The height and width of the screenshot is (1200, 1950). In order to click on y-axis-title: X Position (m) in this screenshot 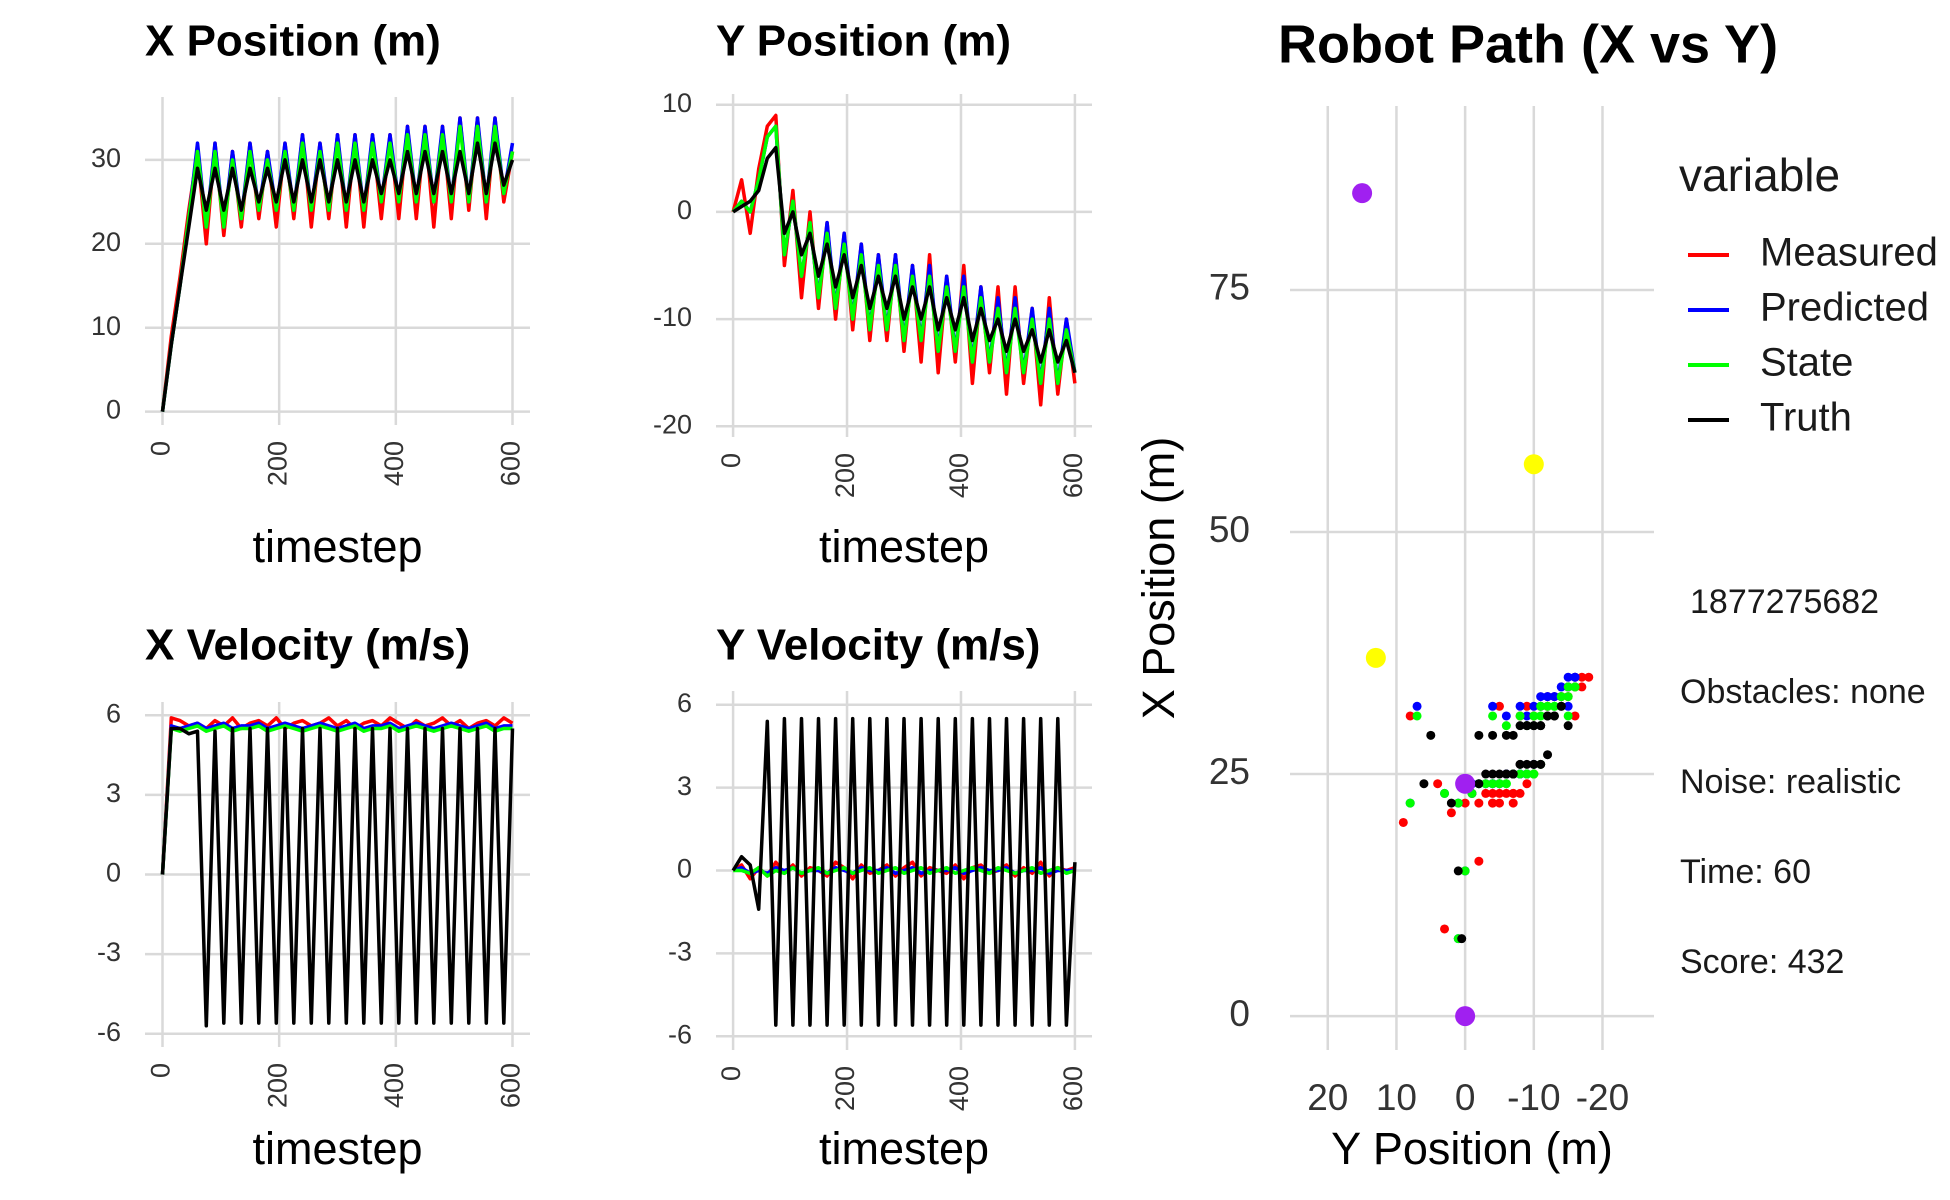, I will do `click(1158, 578)`.